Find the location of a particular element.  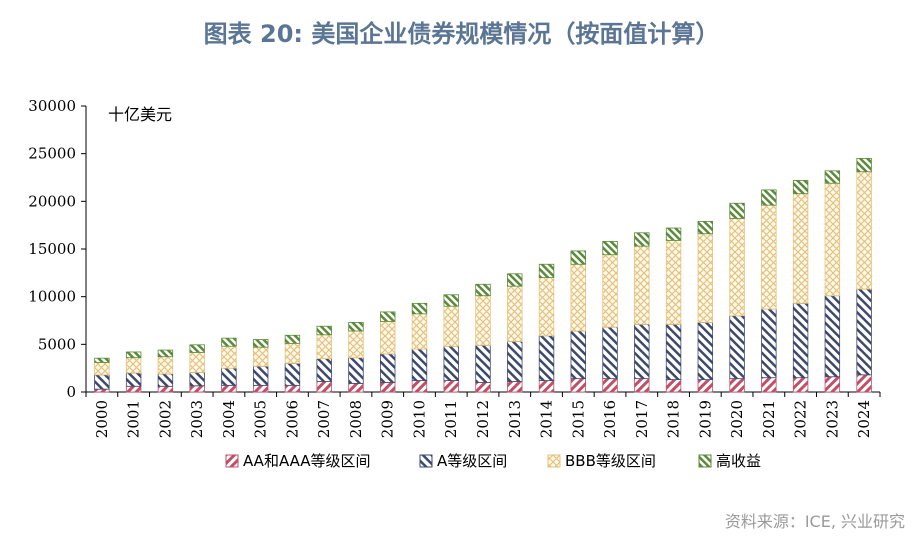

x-tick-label: 2024 is located at coordinates (864, 419).